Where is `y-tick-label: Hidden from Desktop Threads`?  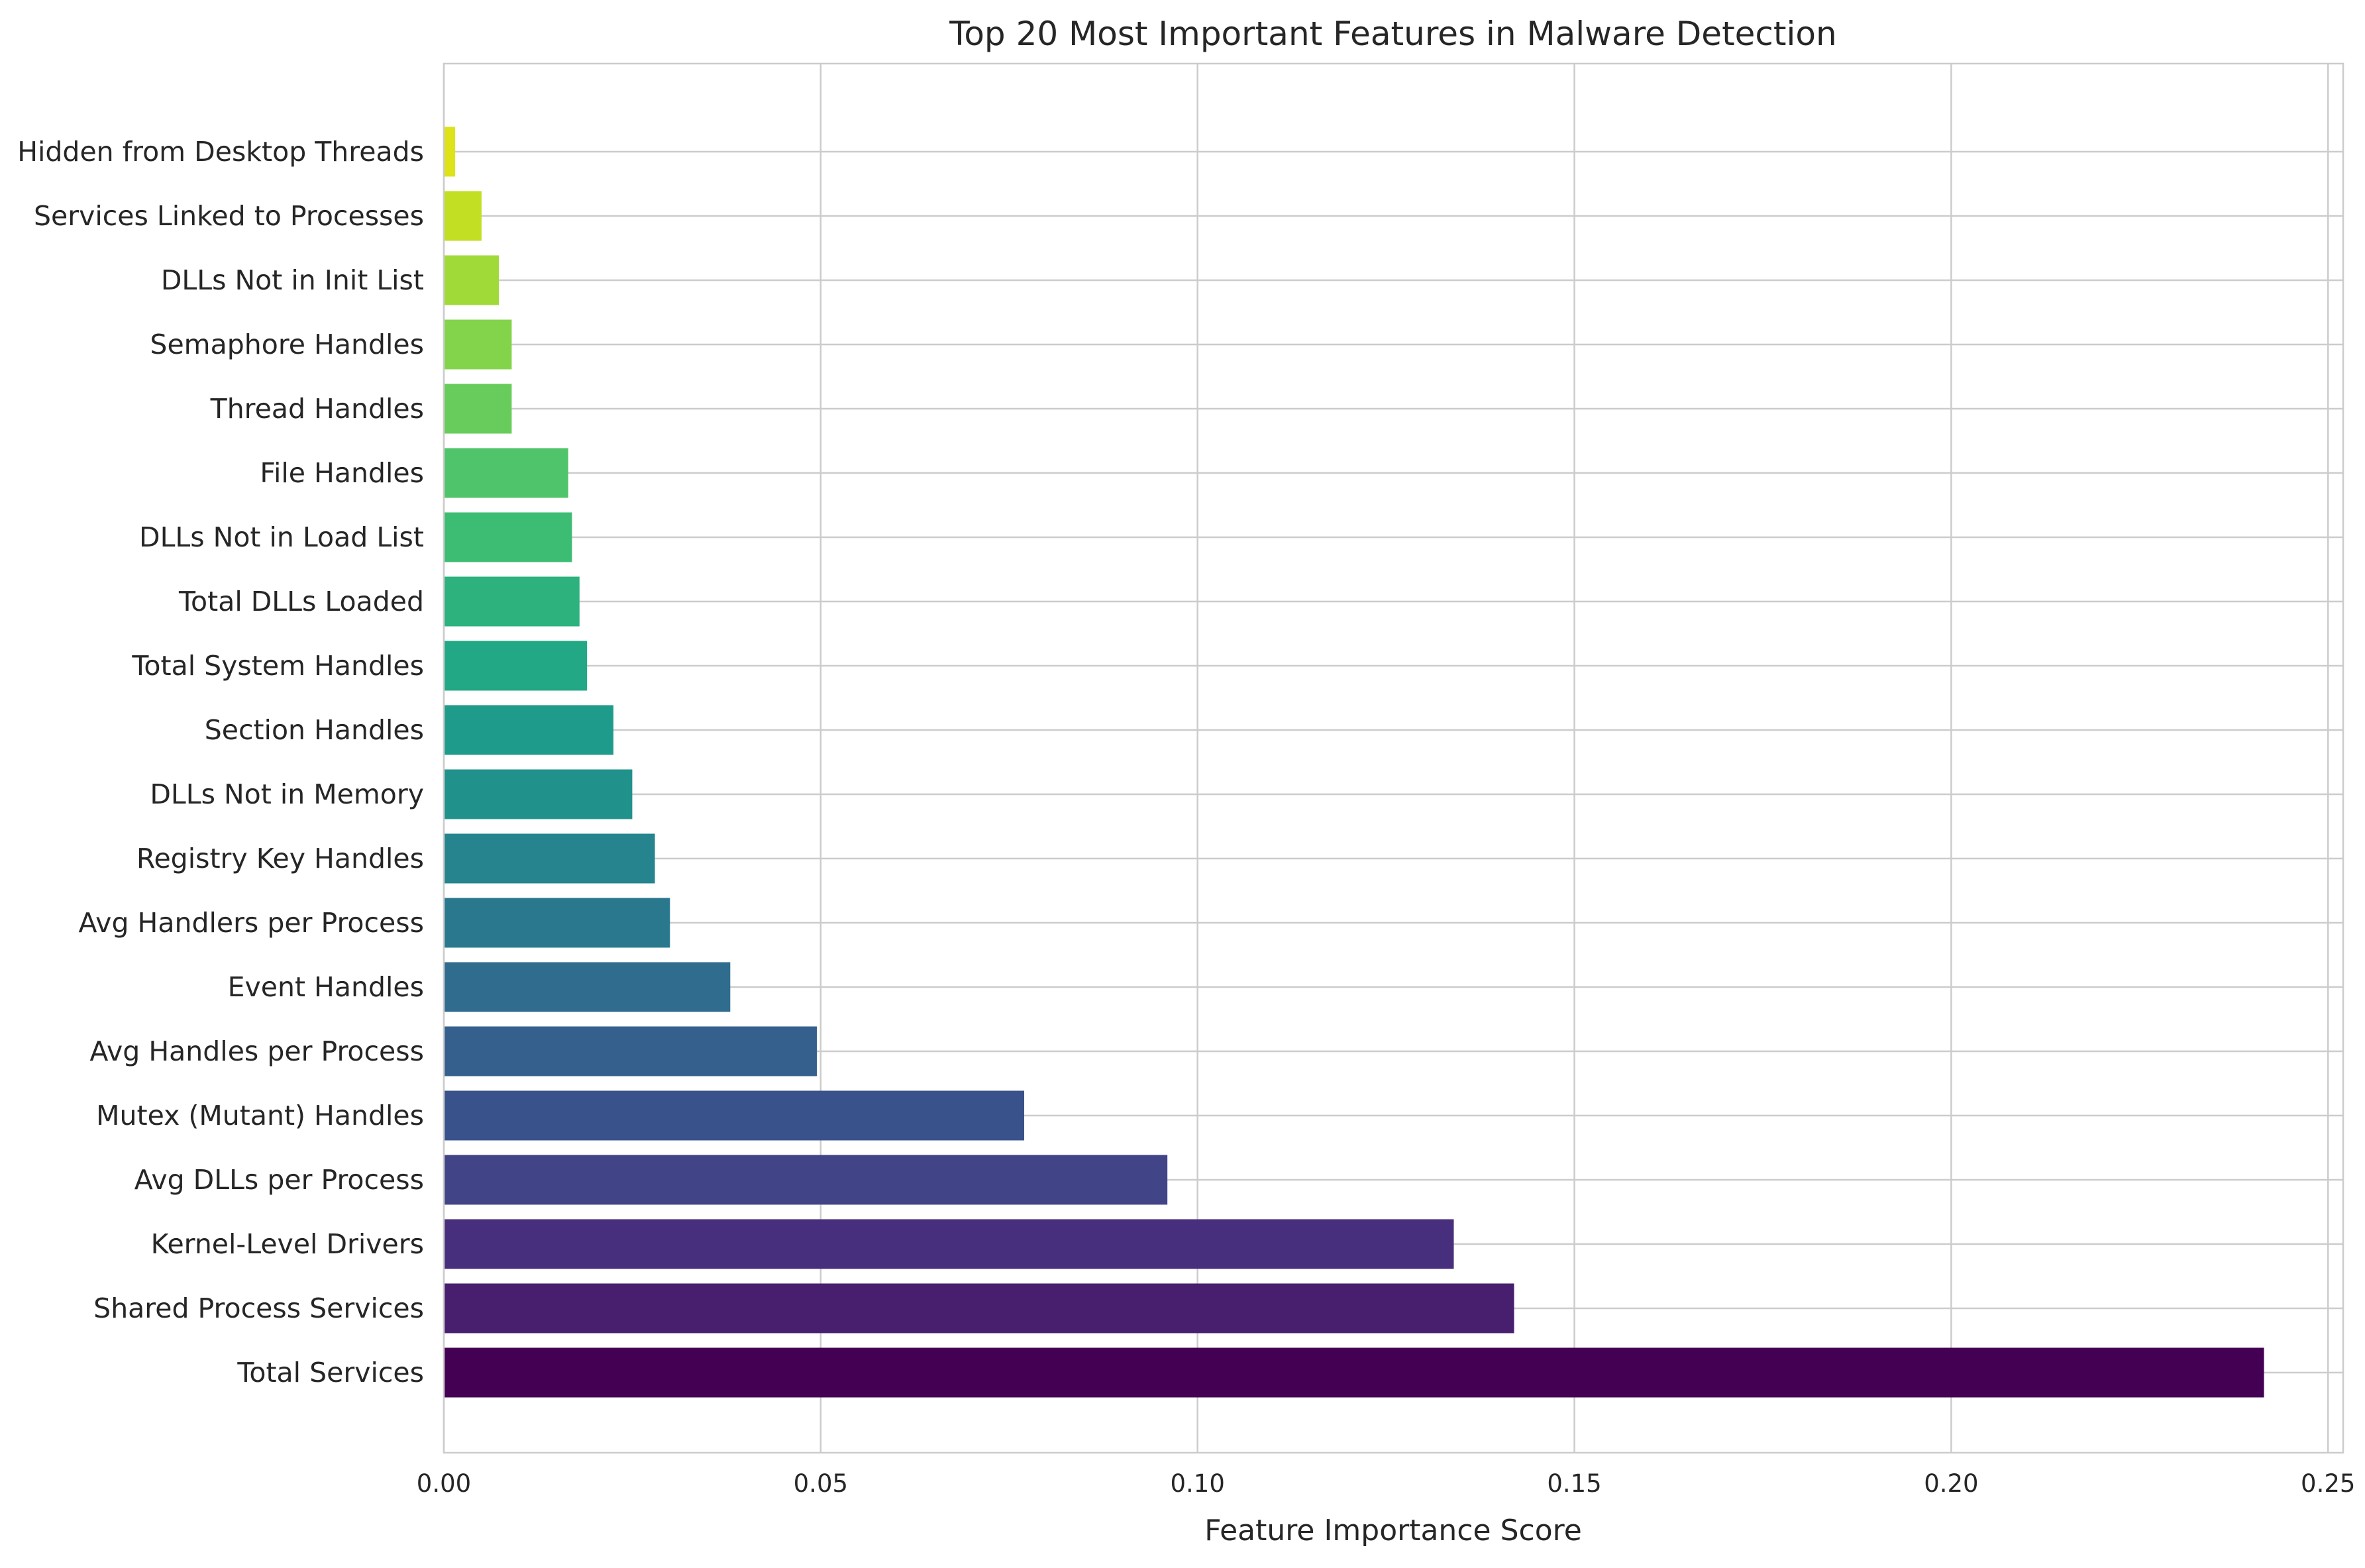 y-tick-label: Hidden from Desktop Threads is located at coordinates (220, 152).